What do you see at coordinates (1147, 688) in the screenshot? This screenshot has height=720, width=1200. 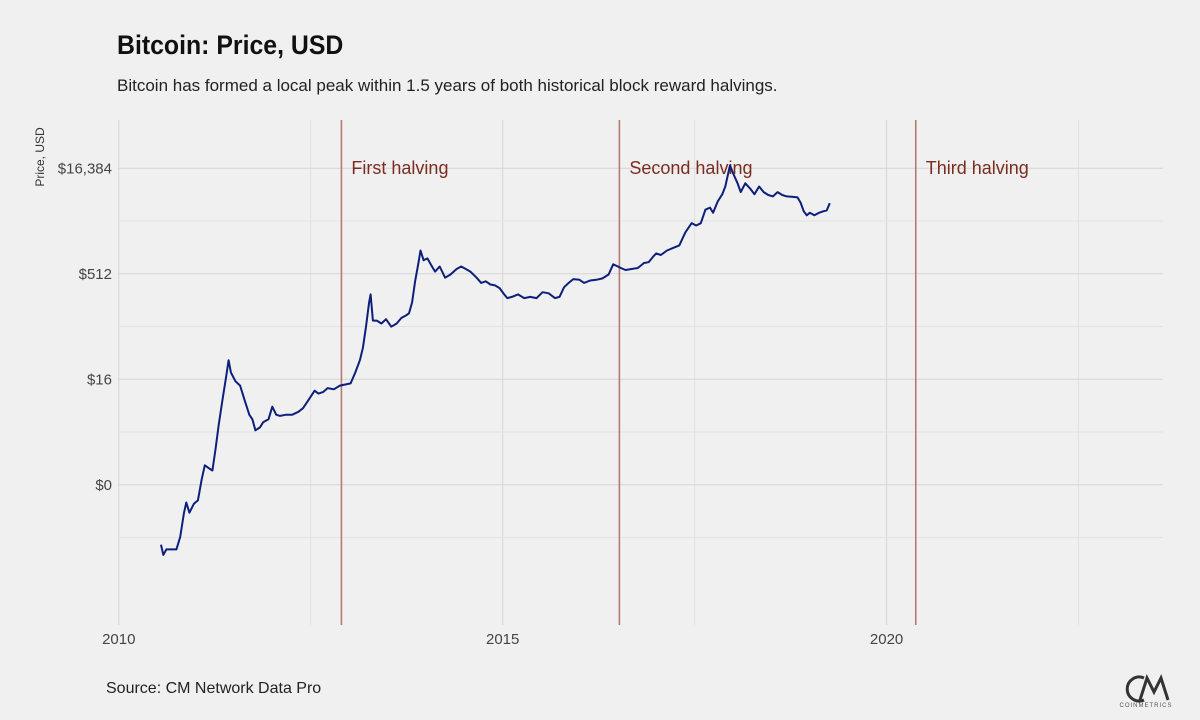 I see `coinmetrics-logo-icon` at bounding box center [1147, 688].